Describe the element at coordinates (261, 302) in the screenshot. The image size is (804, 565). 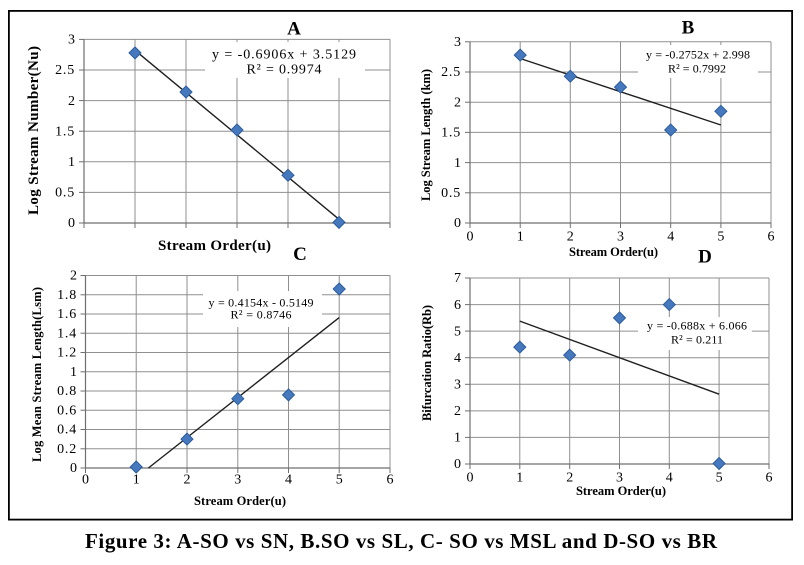
I see `svg-text: y = 0.4154x - 0.5149` at that location.